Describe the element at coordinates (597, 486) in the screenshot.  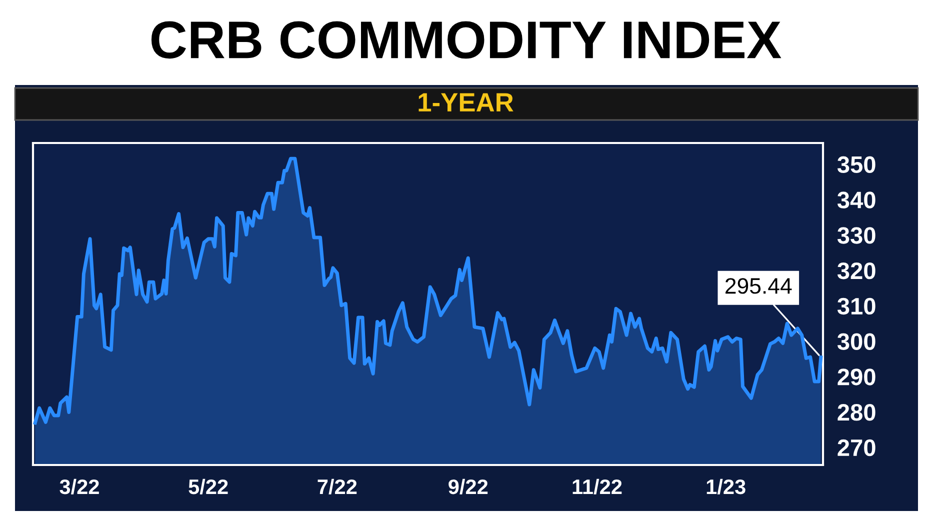
I see `x-tick-label: 11/22` at that location.